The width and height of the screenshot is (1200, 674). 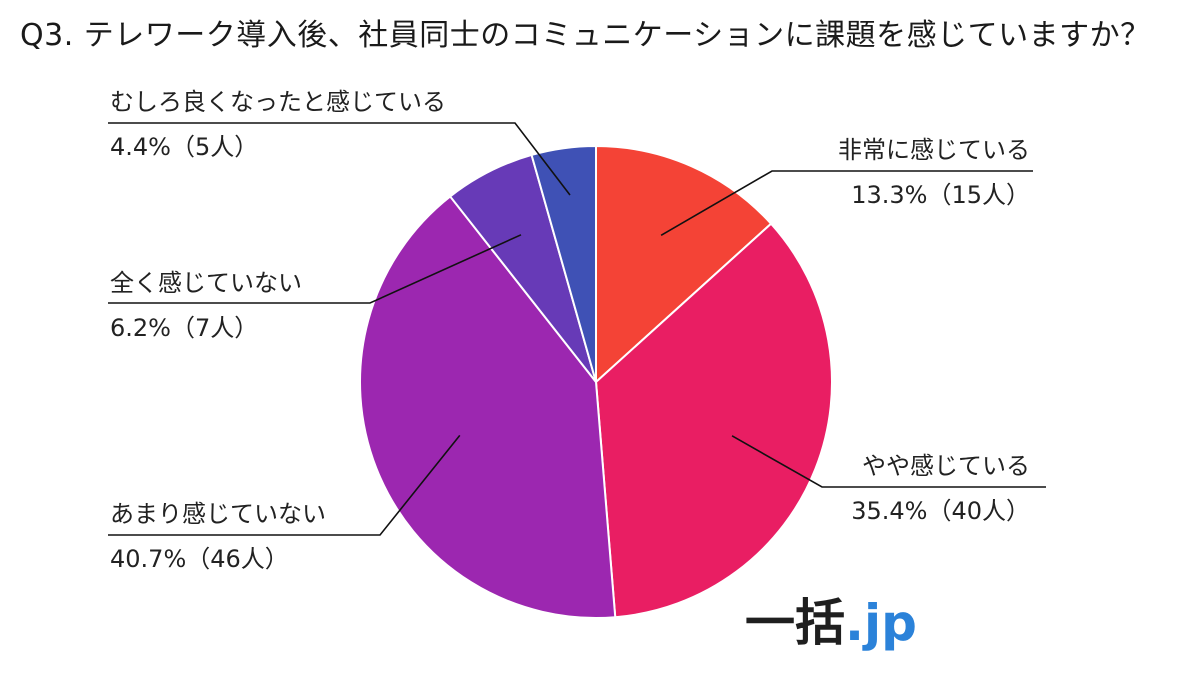 What do you see at coordinates (218, 514) in the screenshot?
I see `slice-label-2: あまり感じていない` at bounding box center [218, 514].